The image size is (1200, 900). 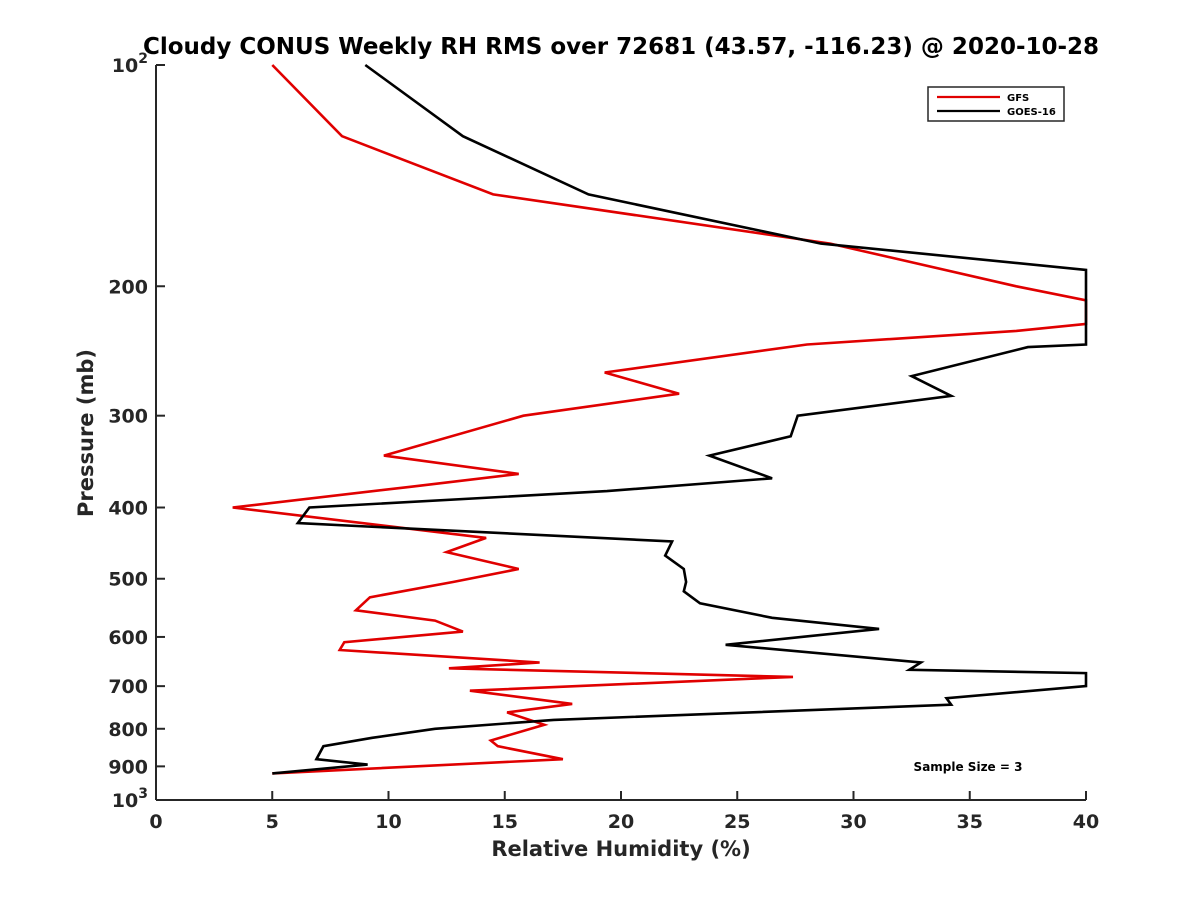 I want to click on y-ticks: 10² 200 300 400 500 600 700 800 900 10³, so click(x=136, y=431).